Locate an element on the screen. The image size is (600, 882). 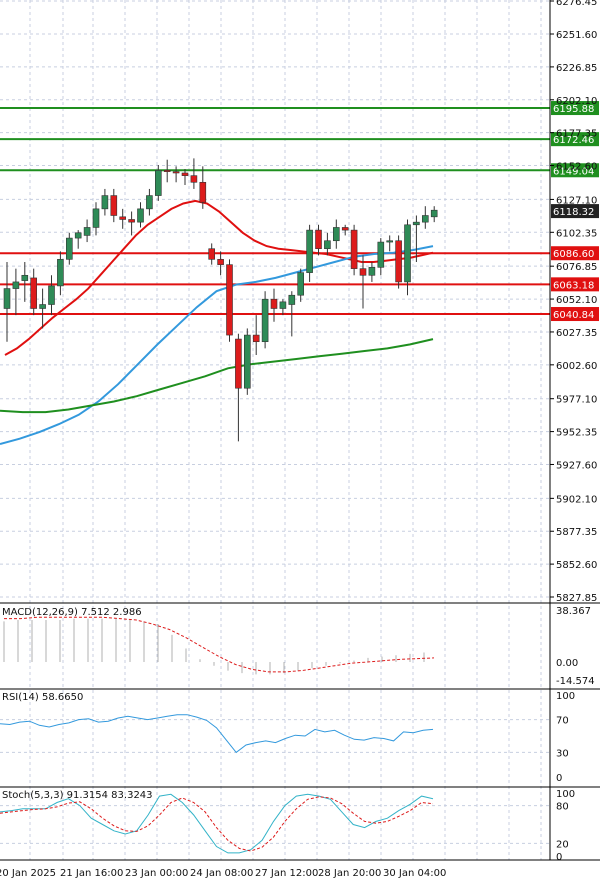
stoch-k-line is located at coordinates (217, 823).